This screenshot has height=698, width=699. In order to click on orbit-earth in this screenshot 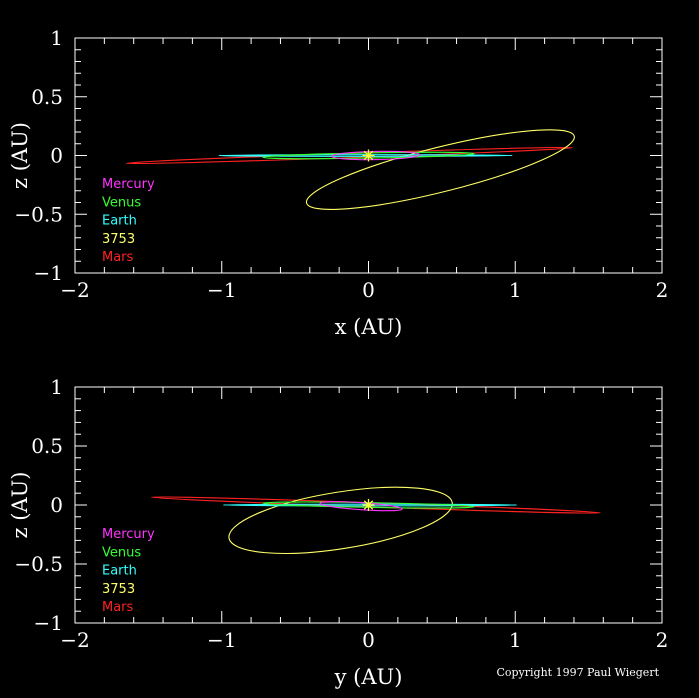, I will do `click(365, 155)`.